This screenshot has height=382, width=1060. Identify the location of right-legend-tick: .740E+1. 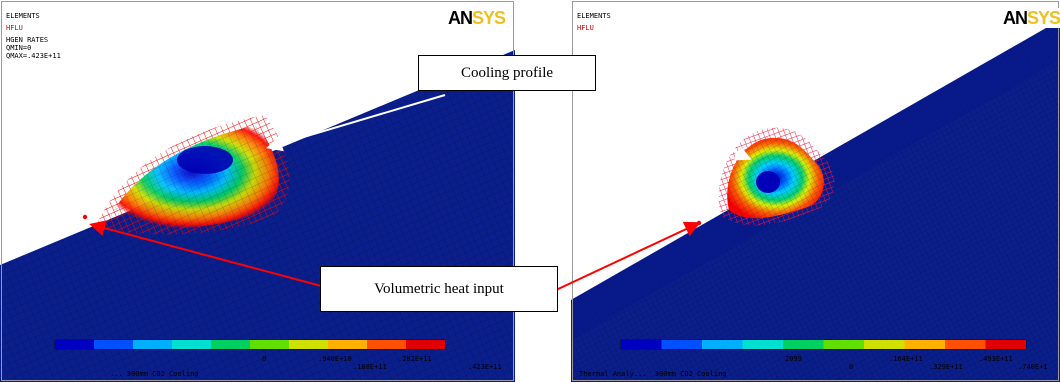
(1033, 367).